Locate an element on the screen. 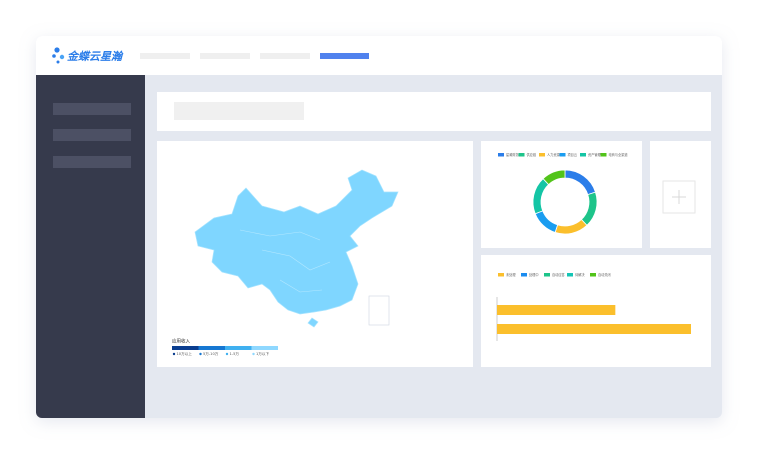  legend-label: 资产管理 is located at coordinates (595, 154).